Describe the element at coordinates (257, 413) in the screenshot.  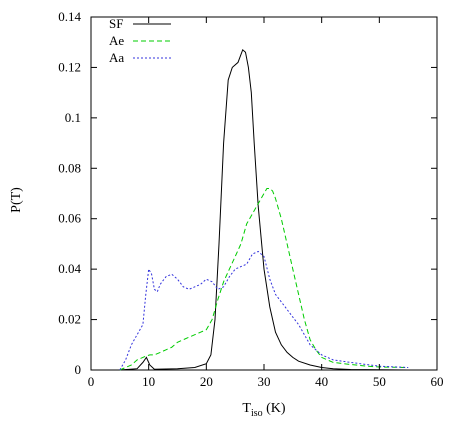
I see `x-axis-label-sub: iso` at that location.